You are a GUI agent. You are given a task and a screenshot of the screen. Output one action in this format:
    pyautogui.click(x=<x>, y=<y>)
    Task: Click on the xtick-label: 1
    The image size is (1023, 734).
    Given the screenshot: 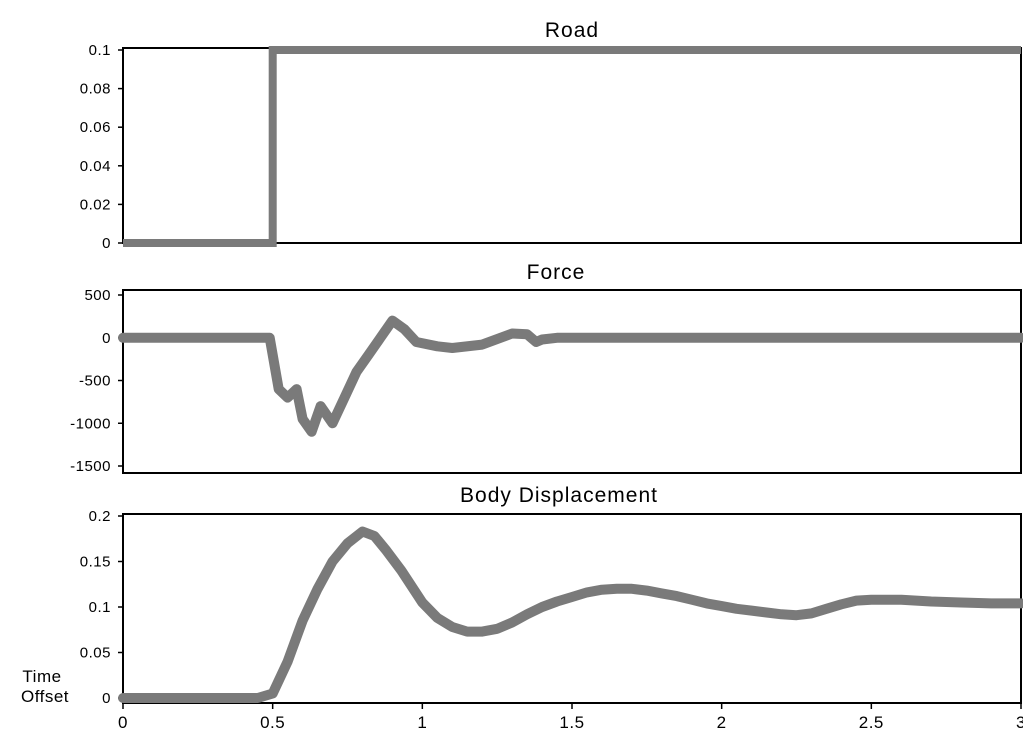 What is the action you would take?
    pyautogui.click(x=422, y=722)
    